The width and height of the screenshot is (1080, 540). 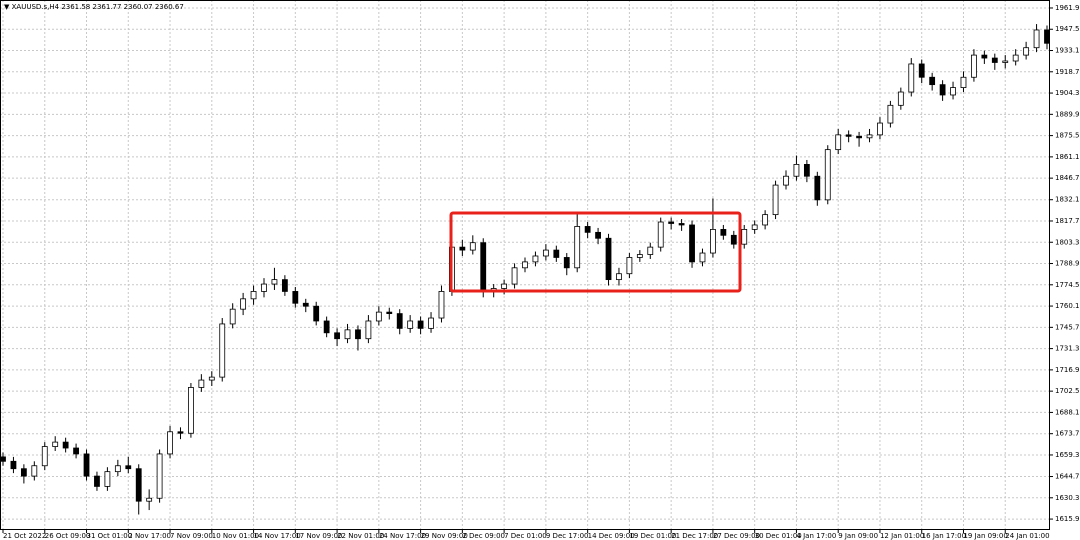 I want to click on x-tick-label: 19 Jan 09:00, so click(x=985, y=536).